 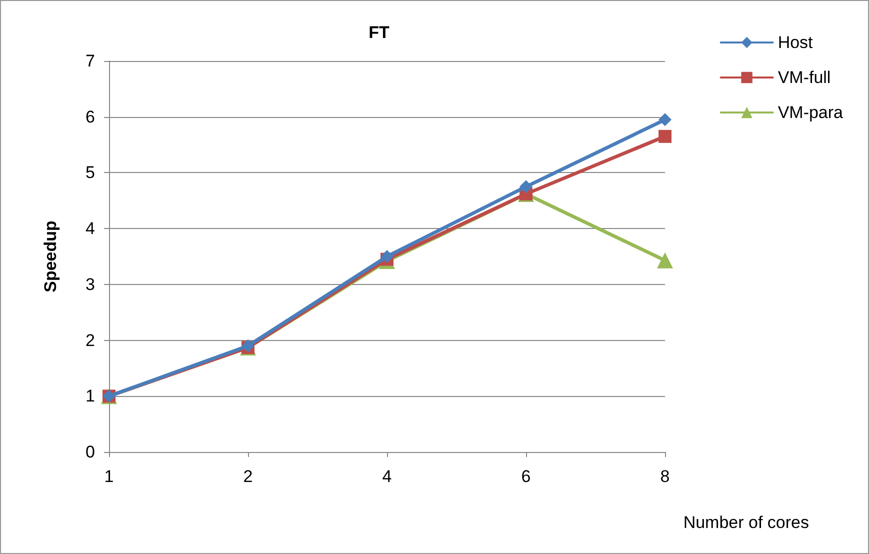 What do you see at coordinates (796, 42) in the screenshot?
I see `legend-label: Host` at bounding box center [796, 42].